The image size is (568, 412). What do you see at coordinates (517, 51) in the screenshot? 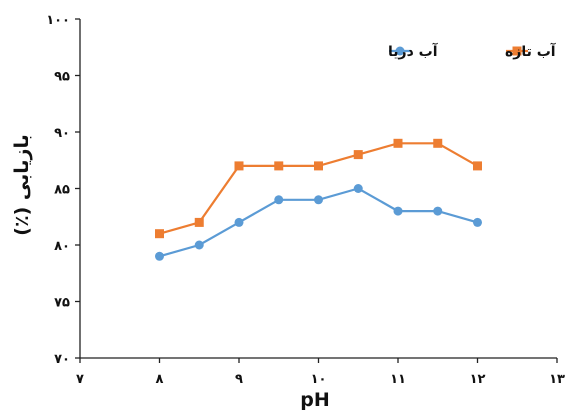
I see `legend-square-marker-icon` at bounding box center [517, 51].